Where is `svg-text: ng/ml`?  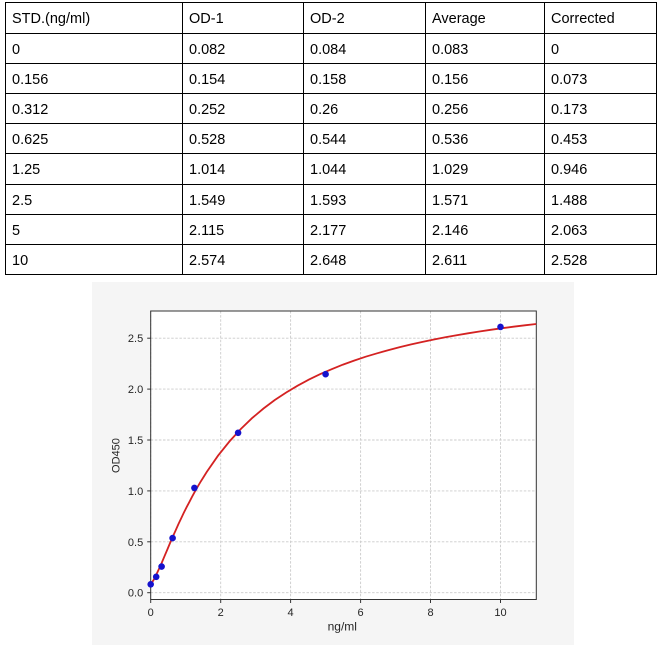
svg-text: ng/ml is located at coordinates (342, 627).